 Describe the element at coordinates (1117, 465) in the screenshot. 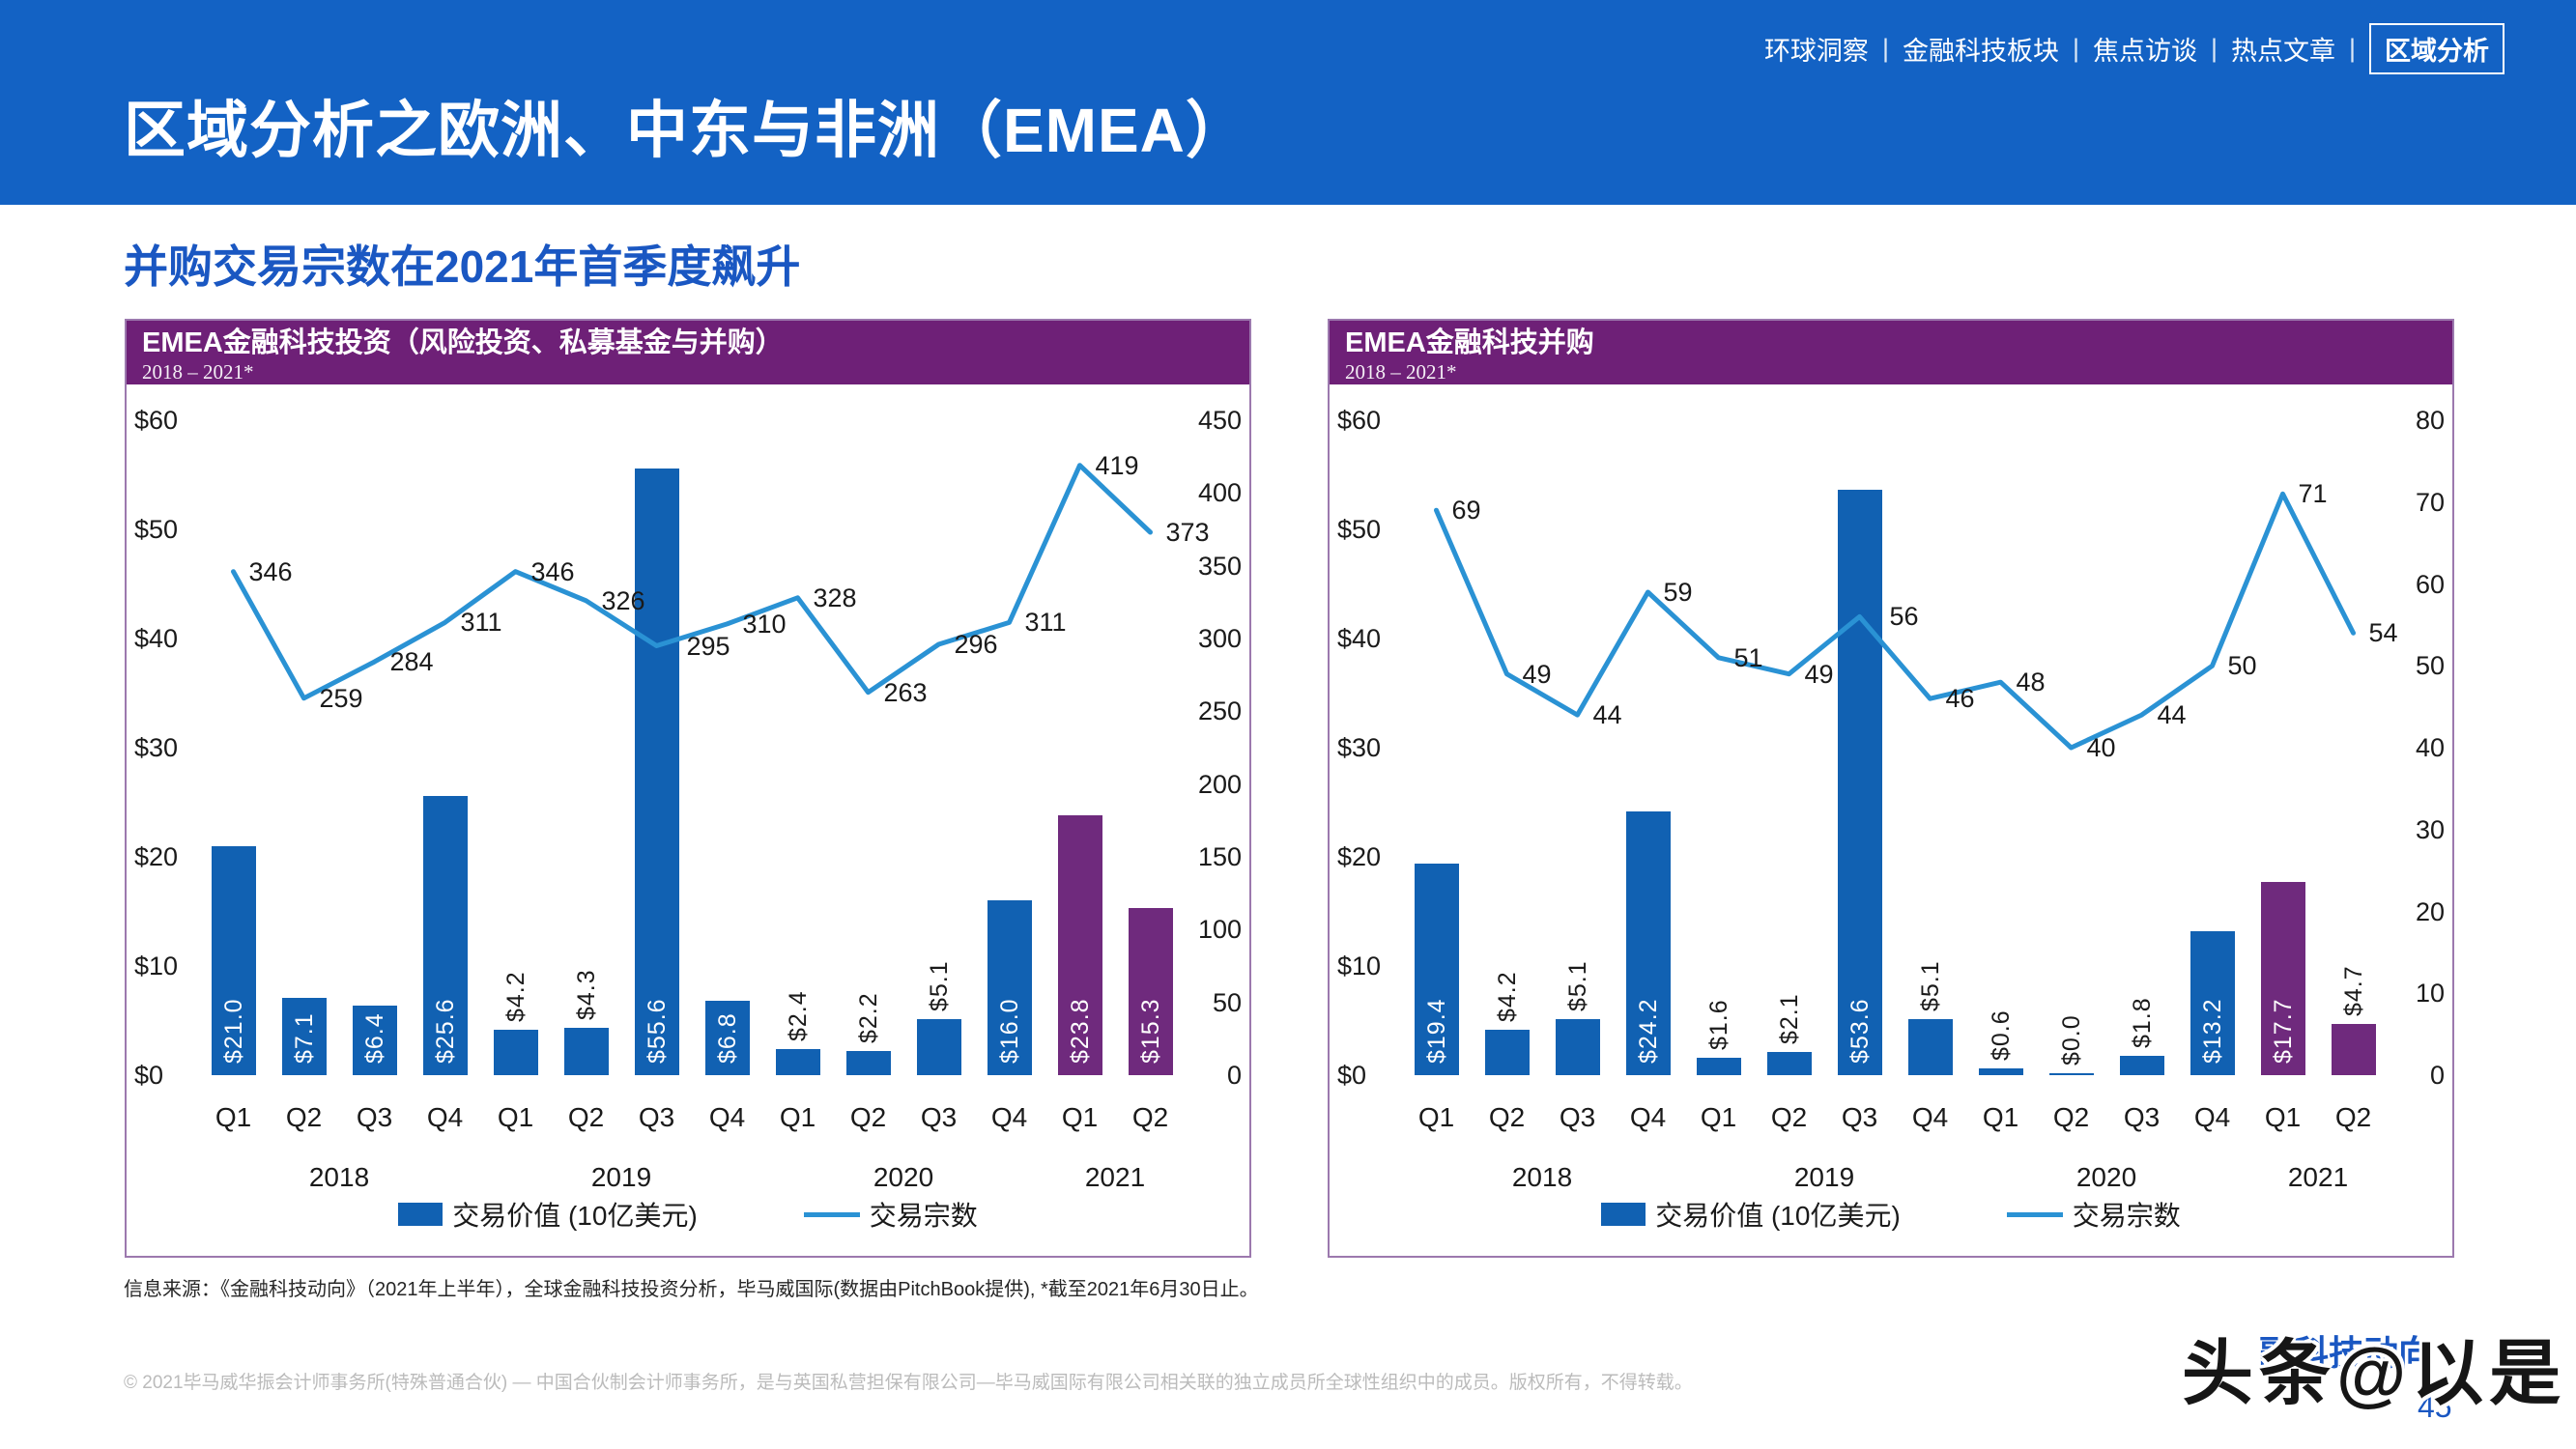

I see `deal-count-label: 419` at that location.